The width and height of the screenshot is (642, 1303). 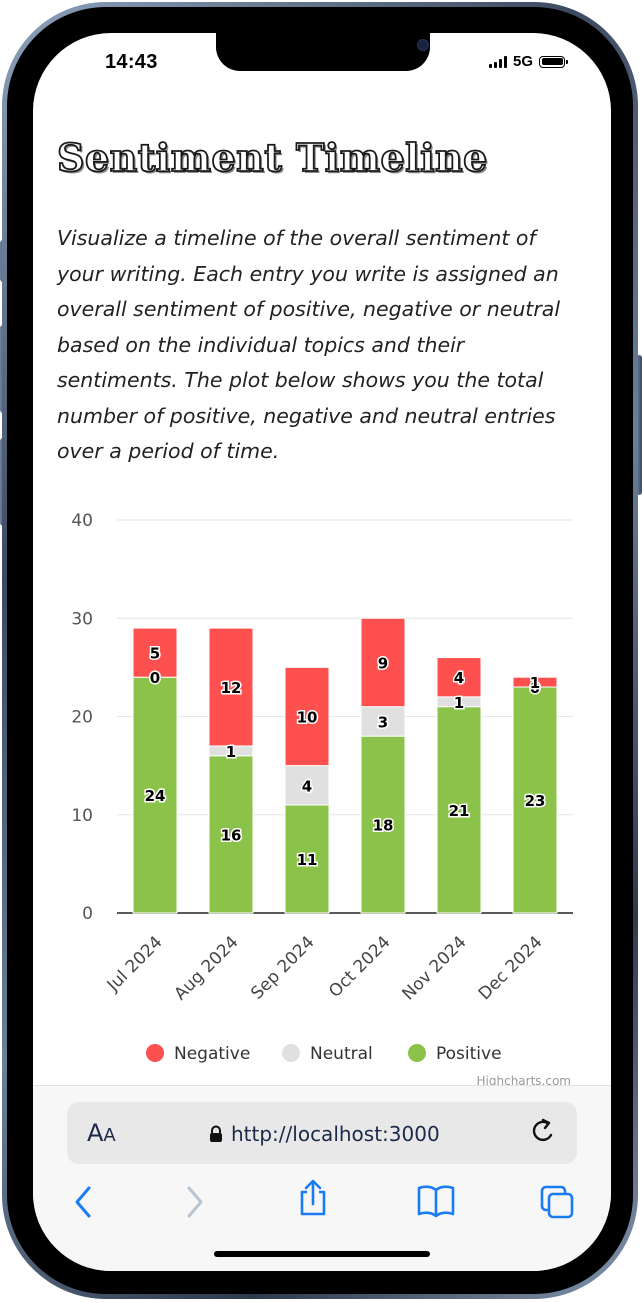 What do you see at coordinates (131, 62) in the screenshot?
I see `status-time: 14:43` at bounding box center [131, 62].